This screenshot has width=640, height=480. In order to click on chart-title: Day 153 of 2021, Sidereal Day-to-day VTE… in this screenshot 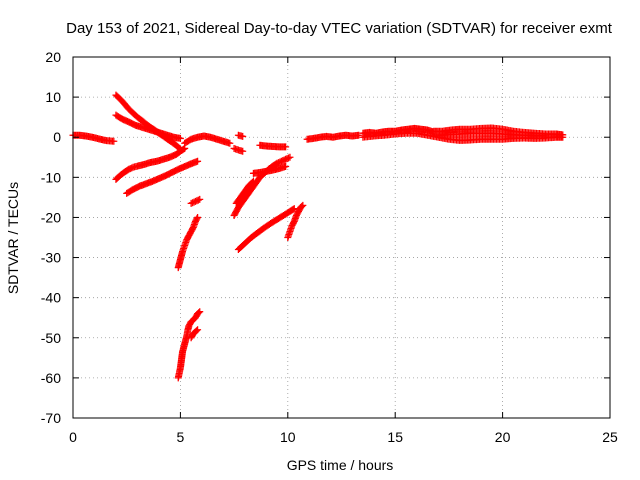, I will do `click(339, 28)`.